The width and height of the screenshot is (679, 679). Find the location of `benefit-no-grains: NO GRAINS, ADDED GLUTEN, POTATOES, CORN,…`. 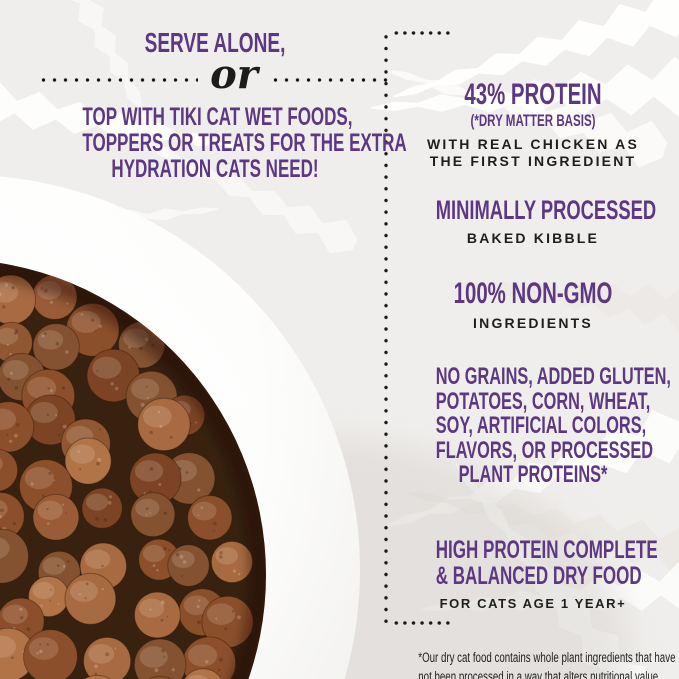

benefit-no-grains: NO GRAINS, ADDED GLUTEN, POTATOES, CORN,… is located at coordinates (533, 425).